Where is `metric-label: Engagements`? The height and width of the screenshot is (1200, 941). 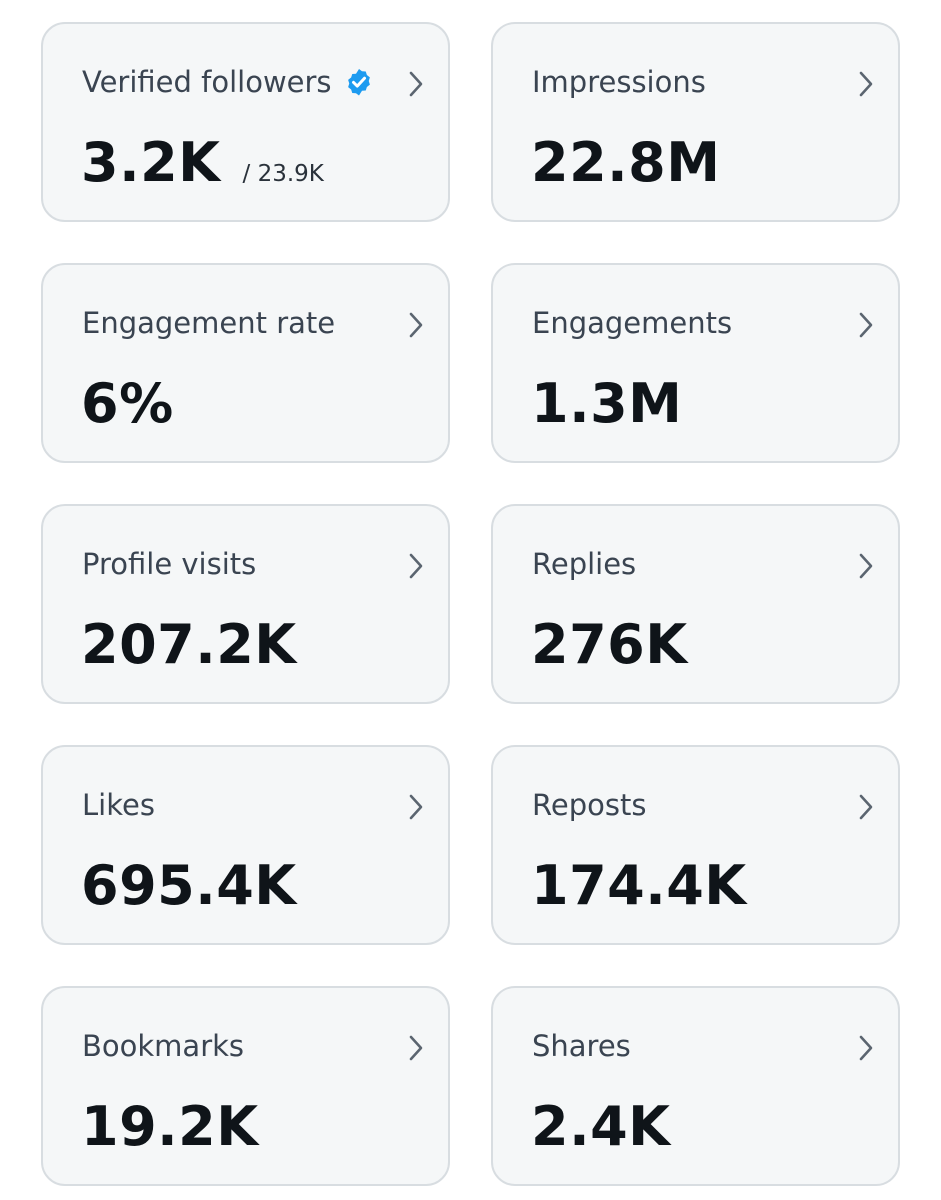
metric-label: Engagements is located at coordinates (632, 323).